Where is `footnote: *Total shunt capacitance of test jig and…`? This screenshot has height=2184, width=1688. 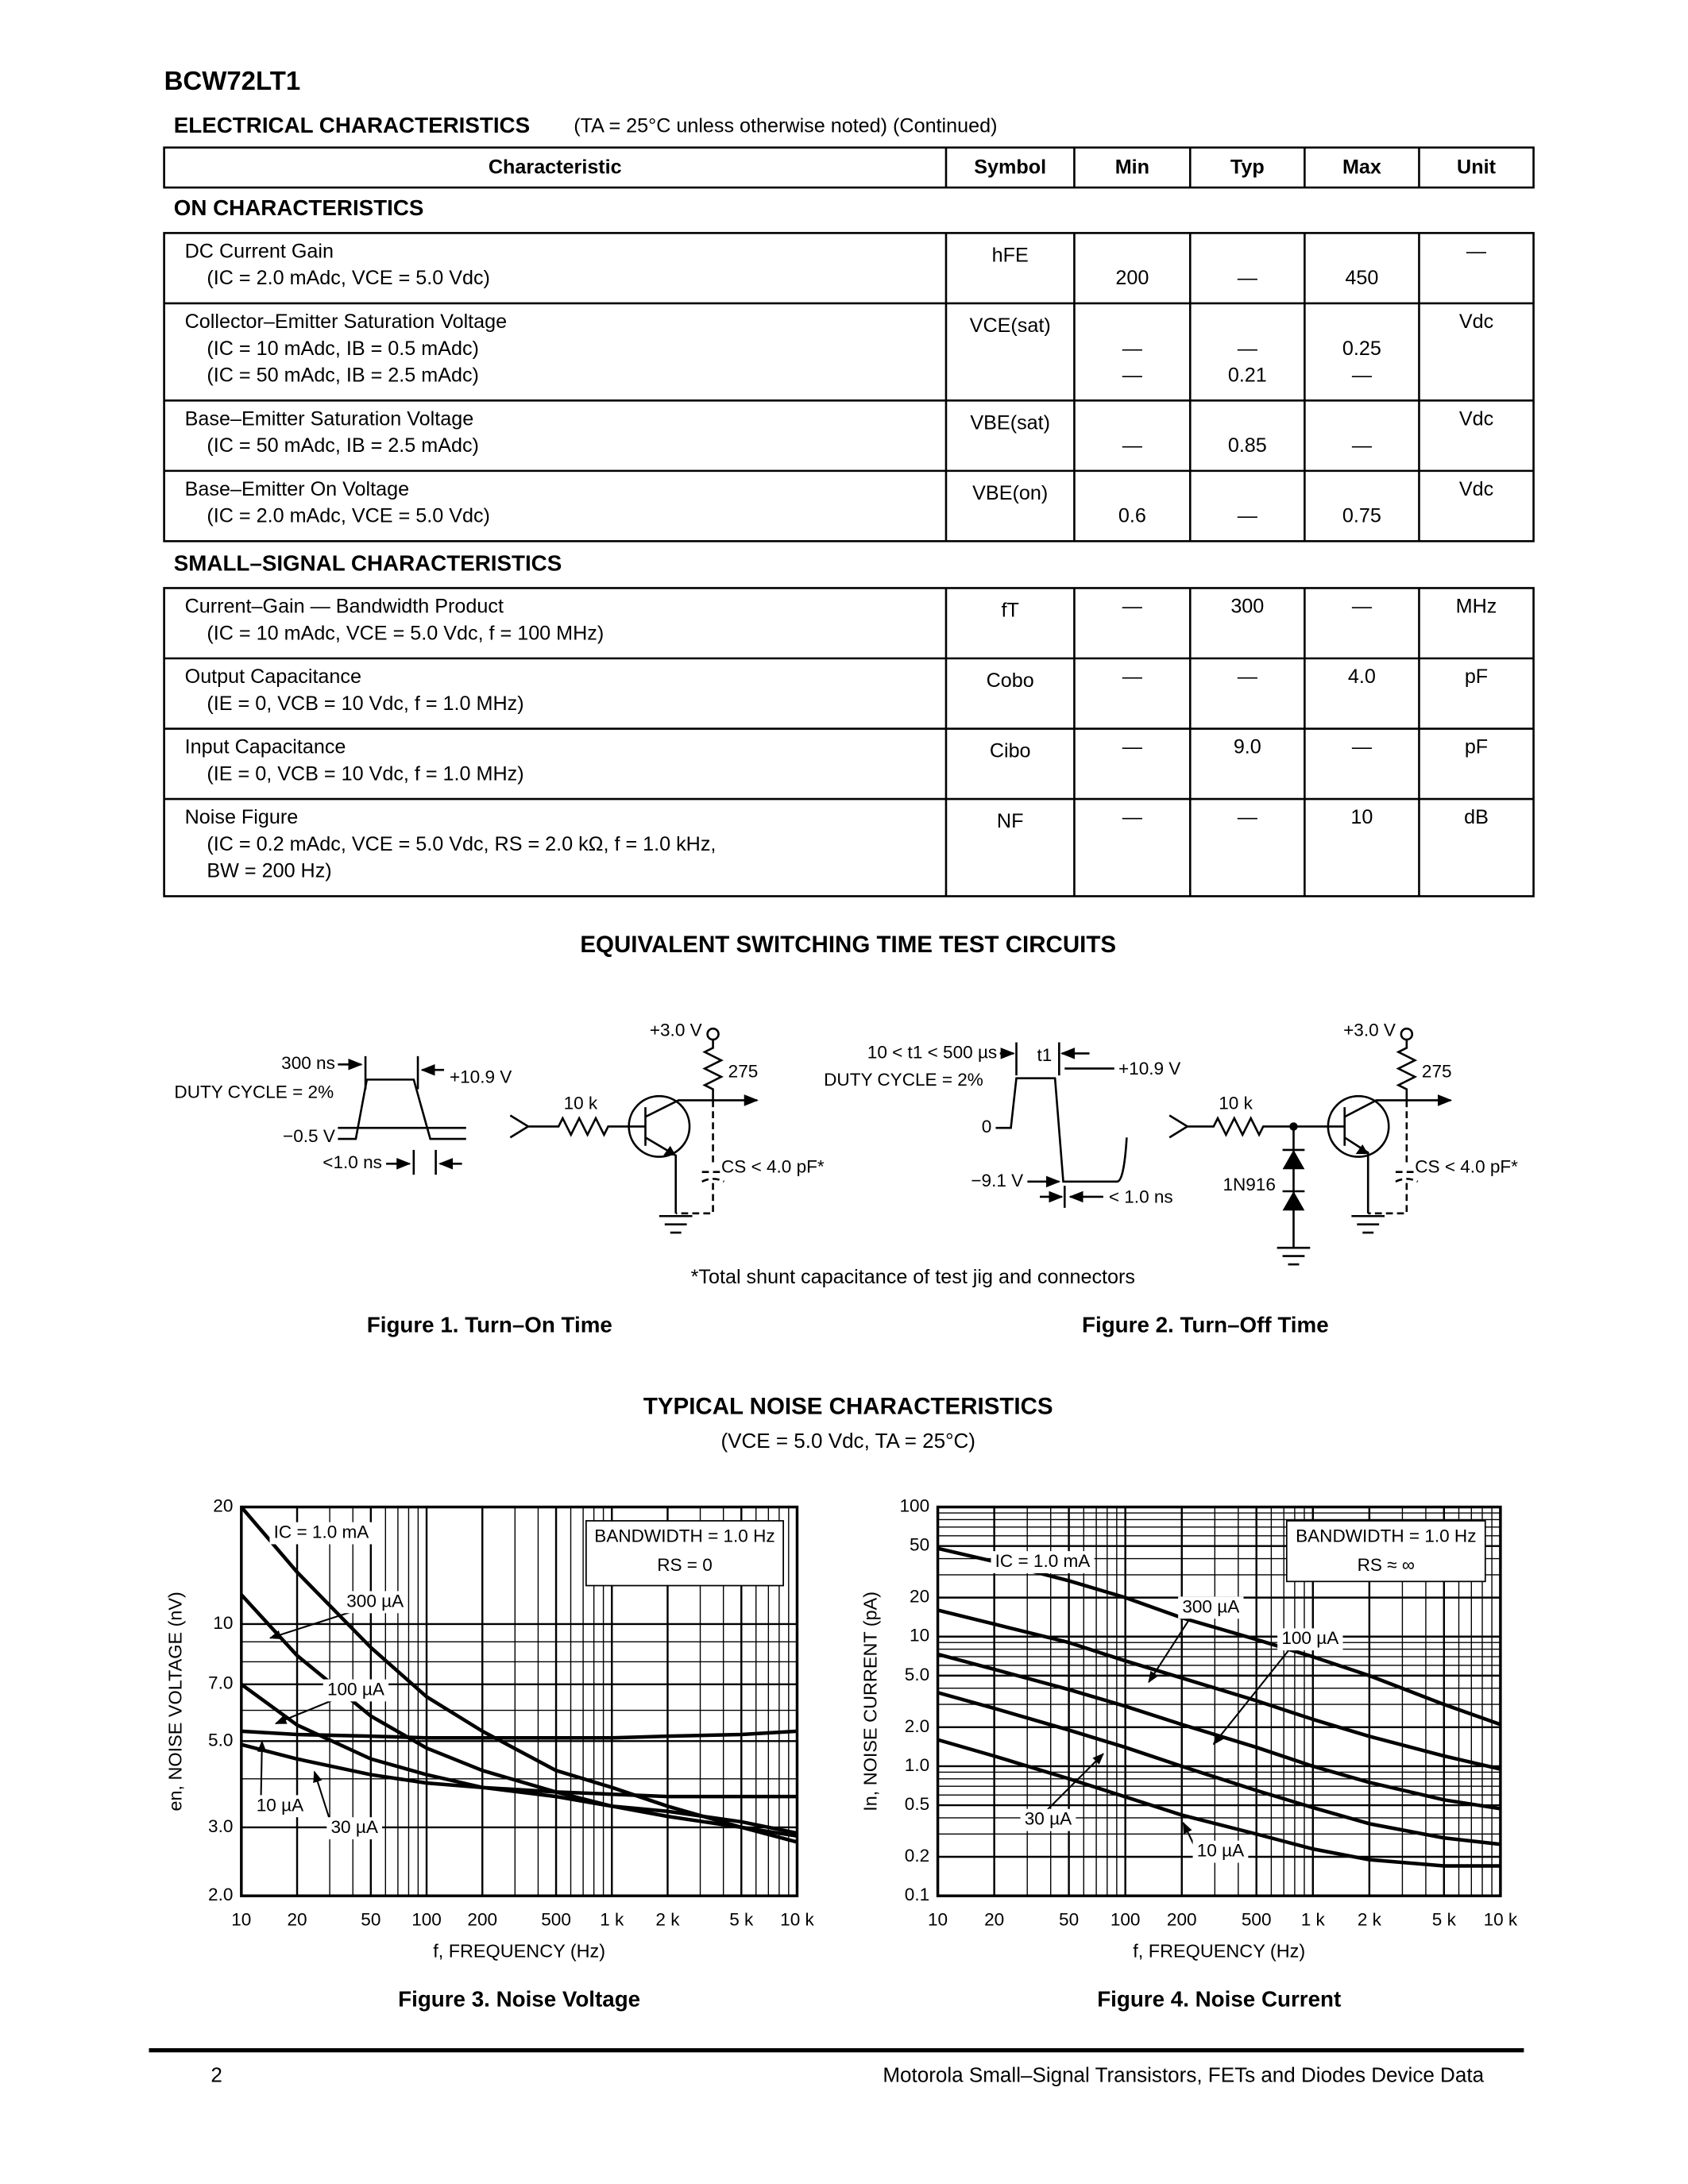 footnote: *Total shunt capacitance of test jig and… is located at coordinates (913, 1277).